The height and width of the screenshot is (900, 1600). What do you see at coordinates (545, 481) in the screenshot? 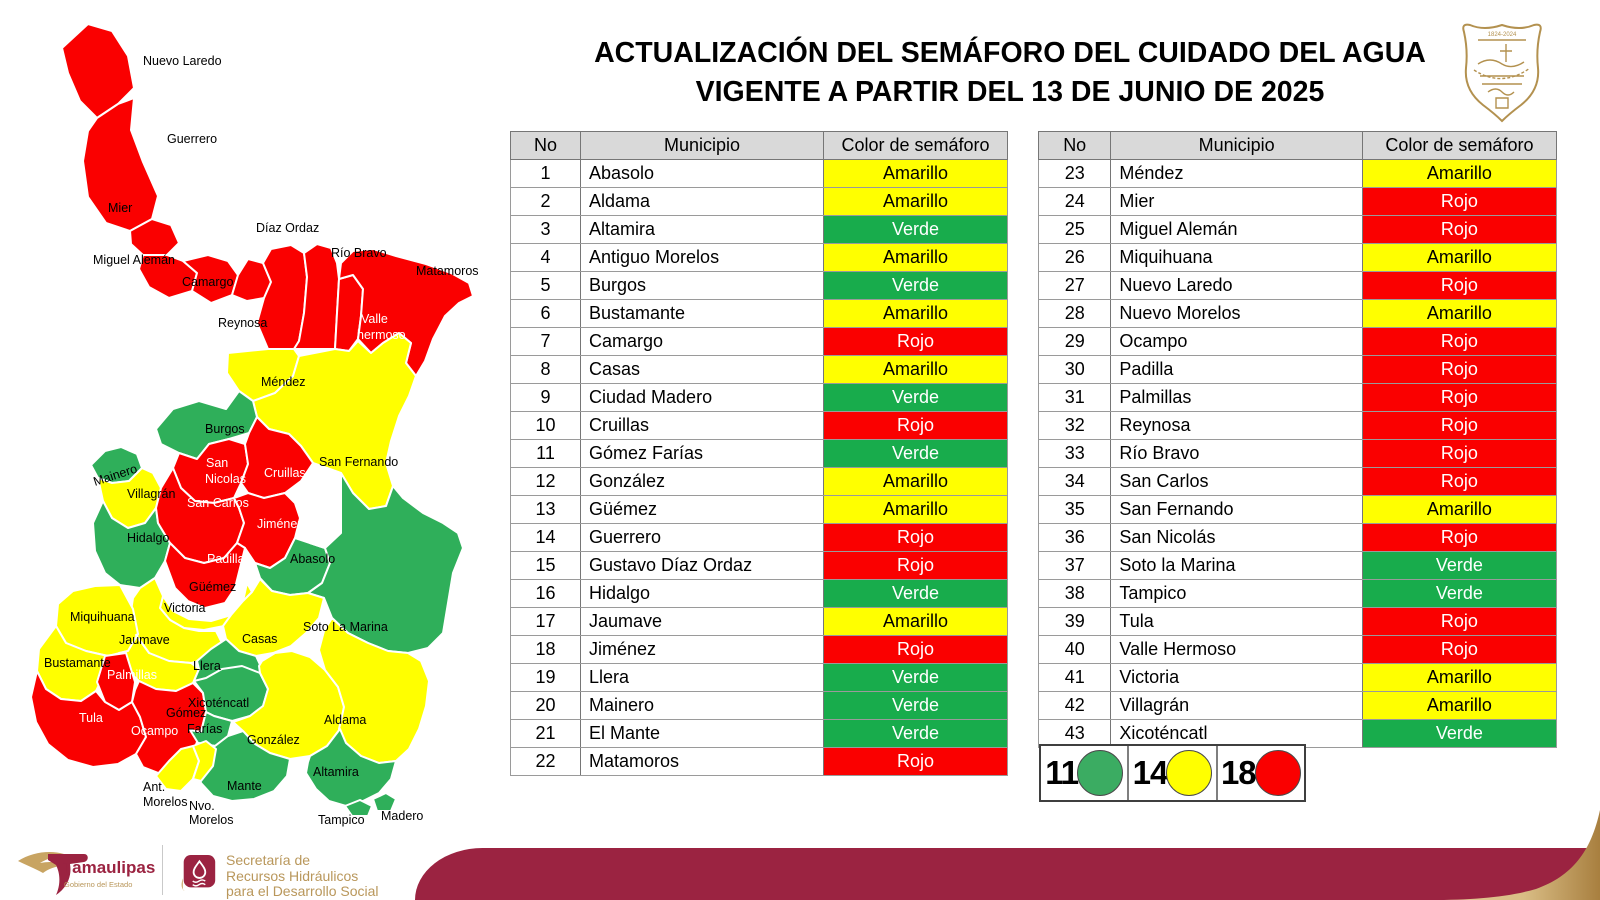
I see `cell-number: 12` at bounding box center [545, 481].